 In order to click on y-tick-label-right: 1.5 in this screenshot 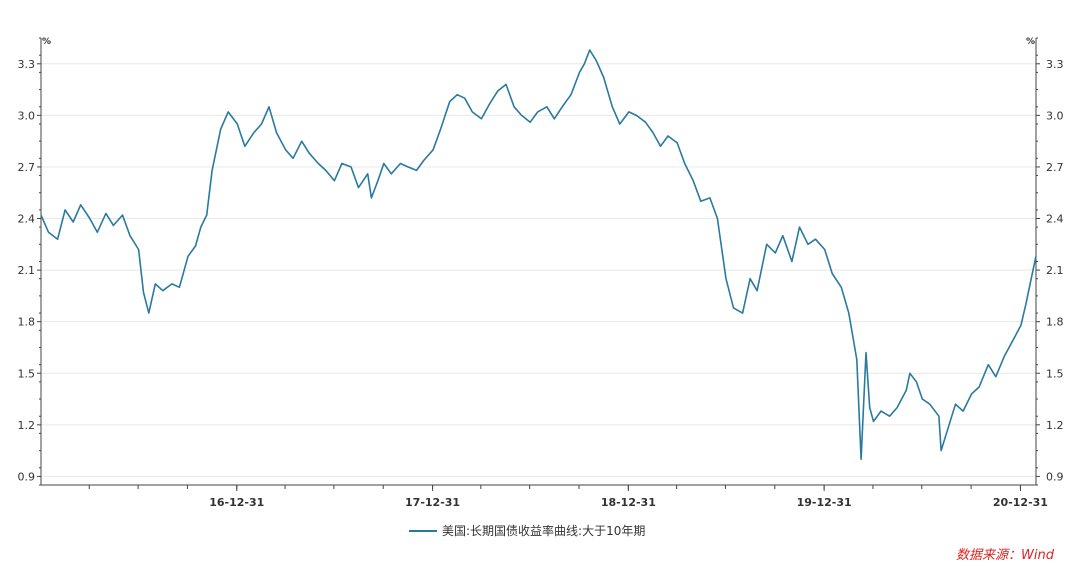, I will do `click(1055, 373)`.